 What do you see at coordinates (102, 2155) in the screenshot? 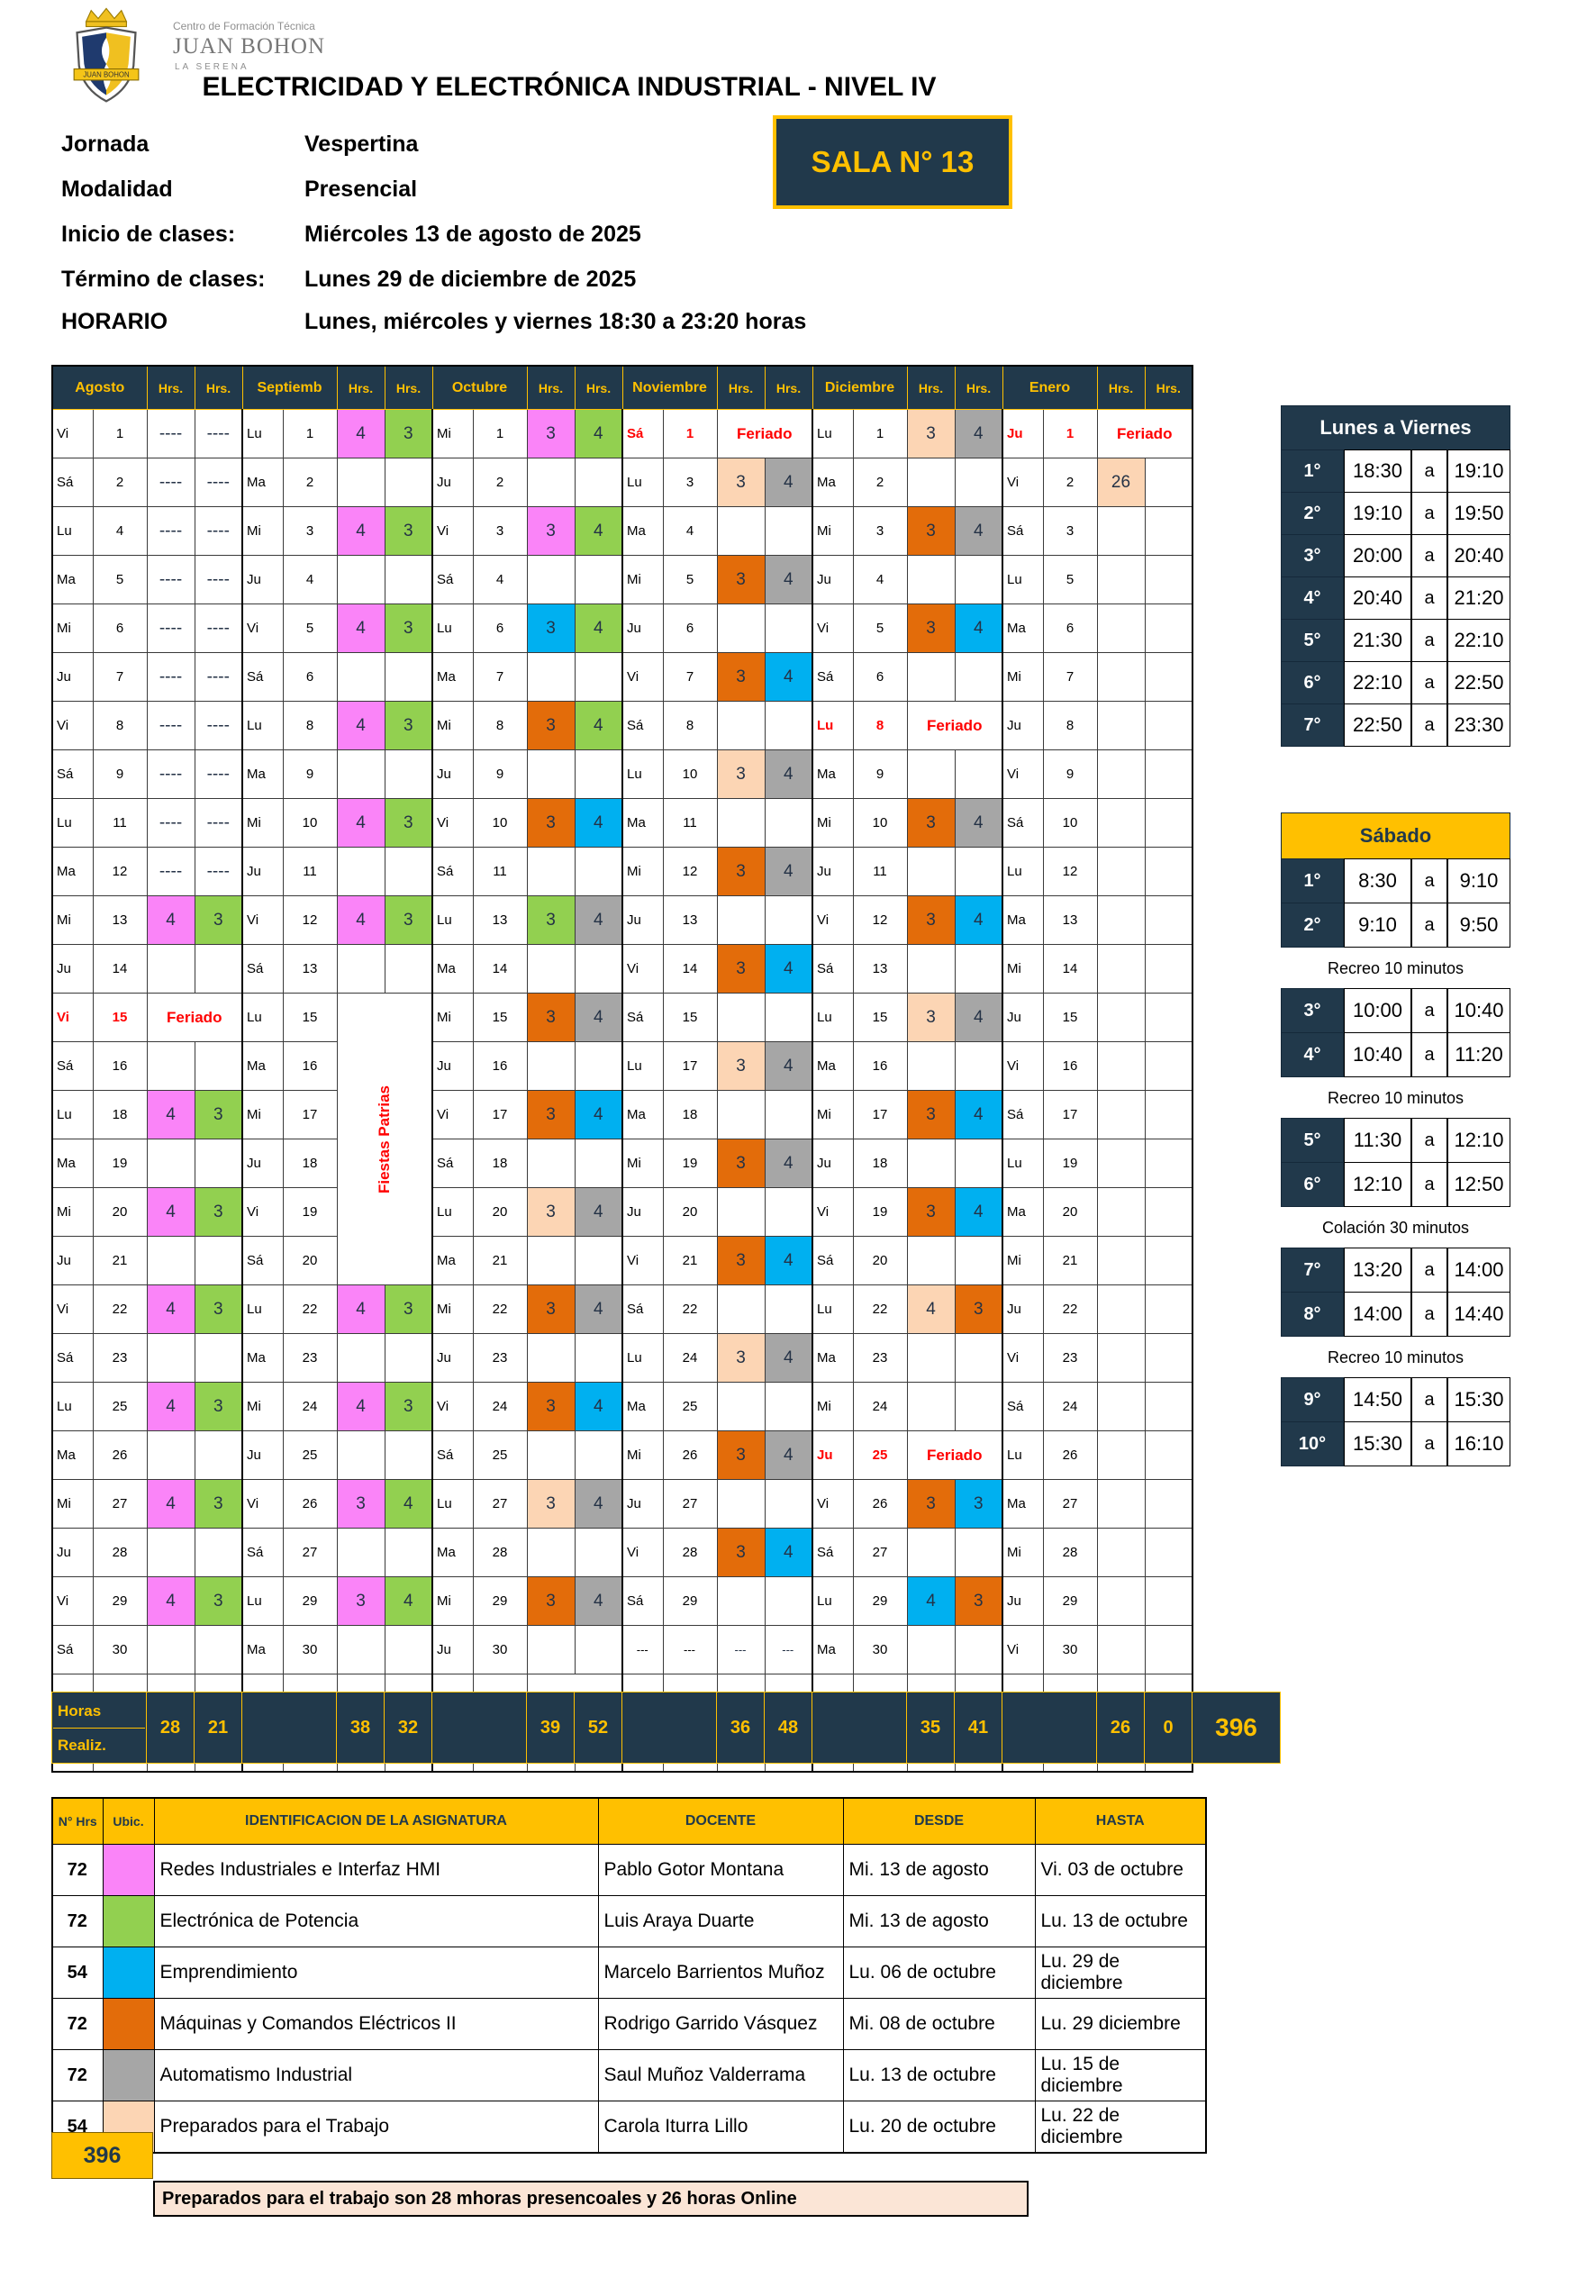
I see `subjects-total: 396` at bounding box center [102, 2155].